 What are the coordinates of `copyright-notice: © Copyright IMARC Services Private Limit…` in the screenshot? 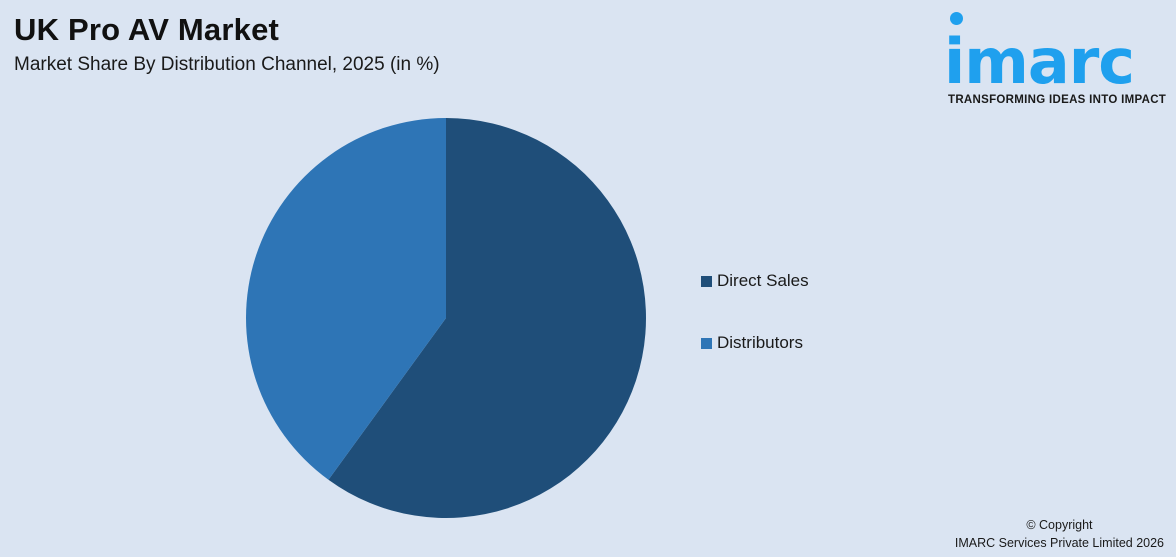 It's located at (1059, 534).